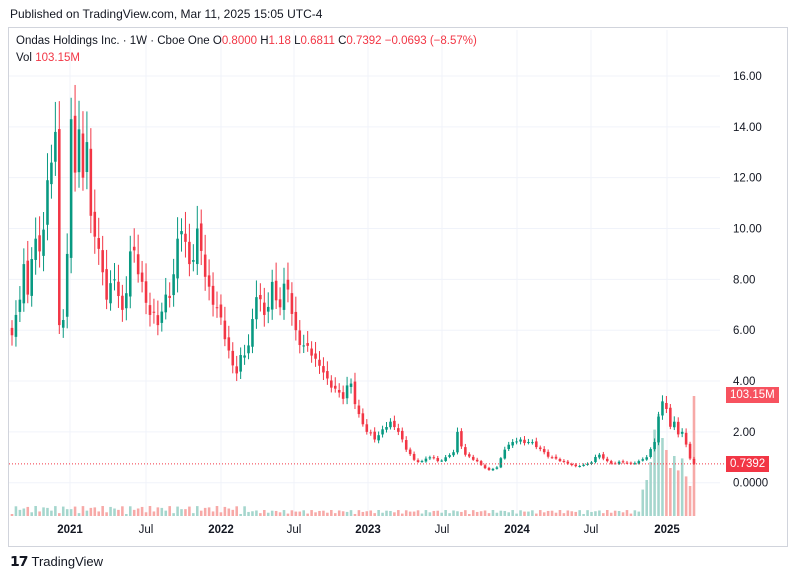 The width and height of the screenshot is (798, 578). What do you see at coordinates (24, 58) in the screenshot?
I see `volume-label: Vol` at bounding box center [24, 58].